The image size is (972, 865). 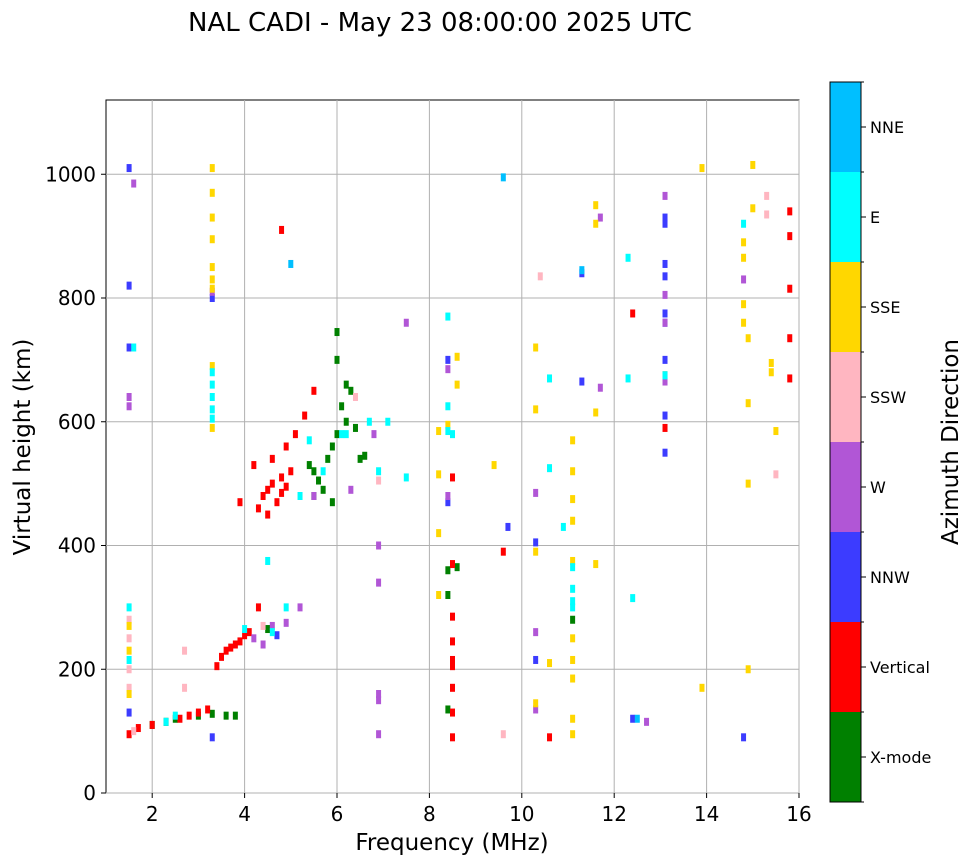 I want to click on x-tick-label: 16, so click(x=798, y=814).